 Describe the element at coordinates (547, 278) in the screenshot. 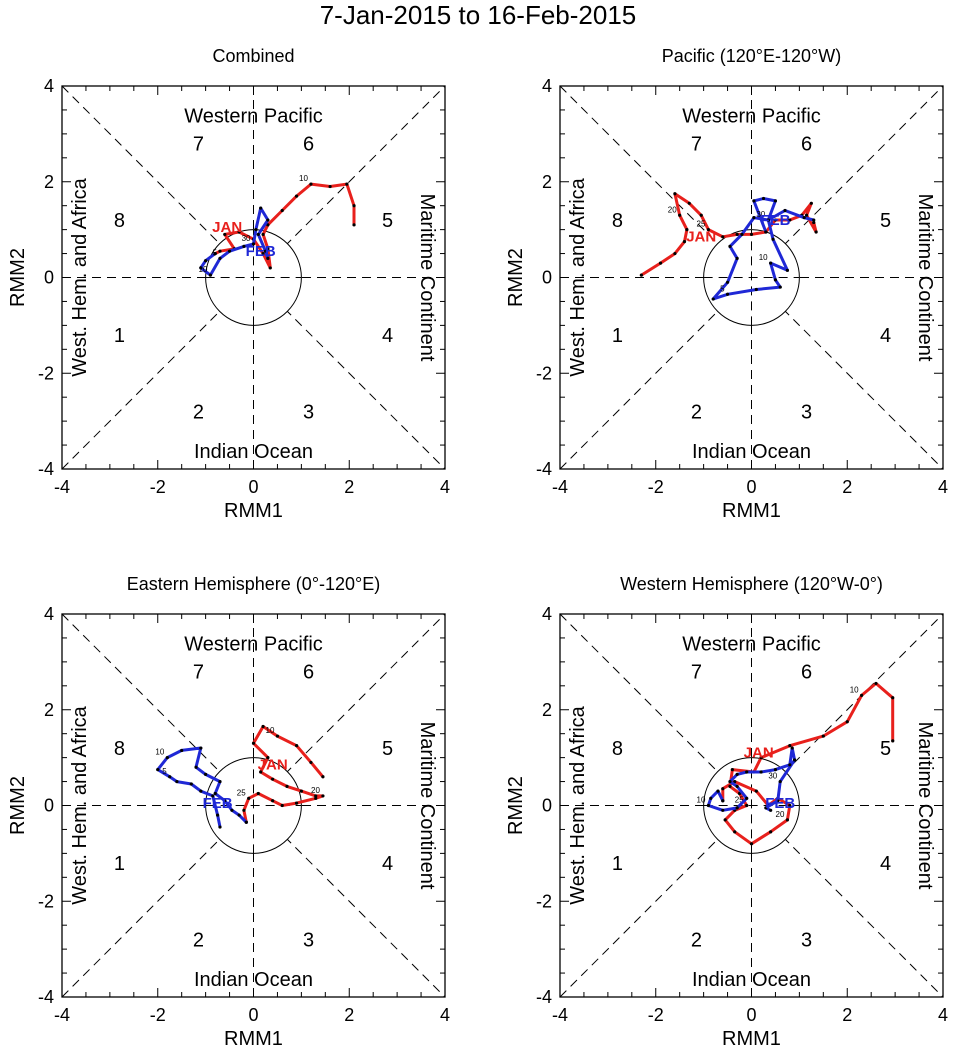

I see `y-tick-label: 0` at that location.